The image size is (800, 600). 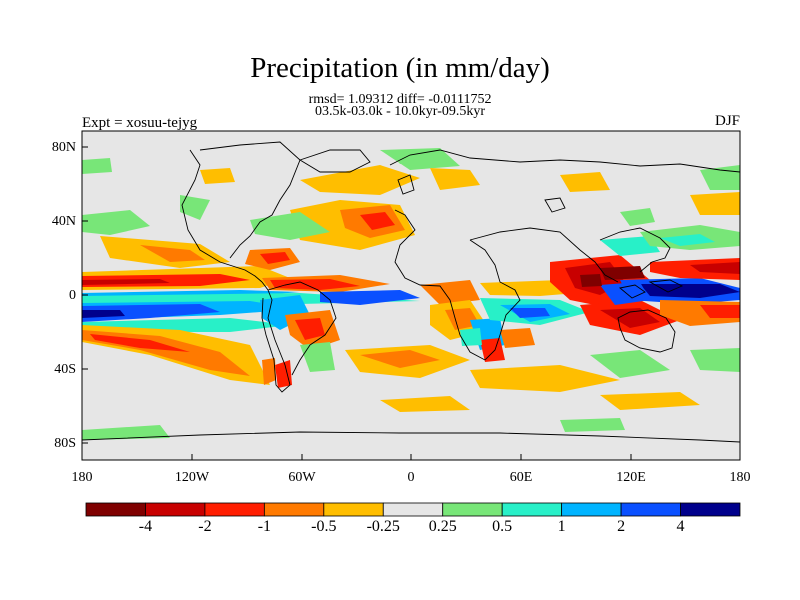 I want to click on colorbar-label: -0.5, so click(x=324, y=526).